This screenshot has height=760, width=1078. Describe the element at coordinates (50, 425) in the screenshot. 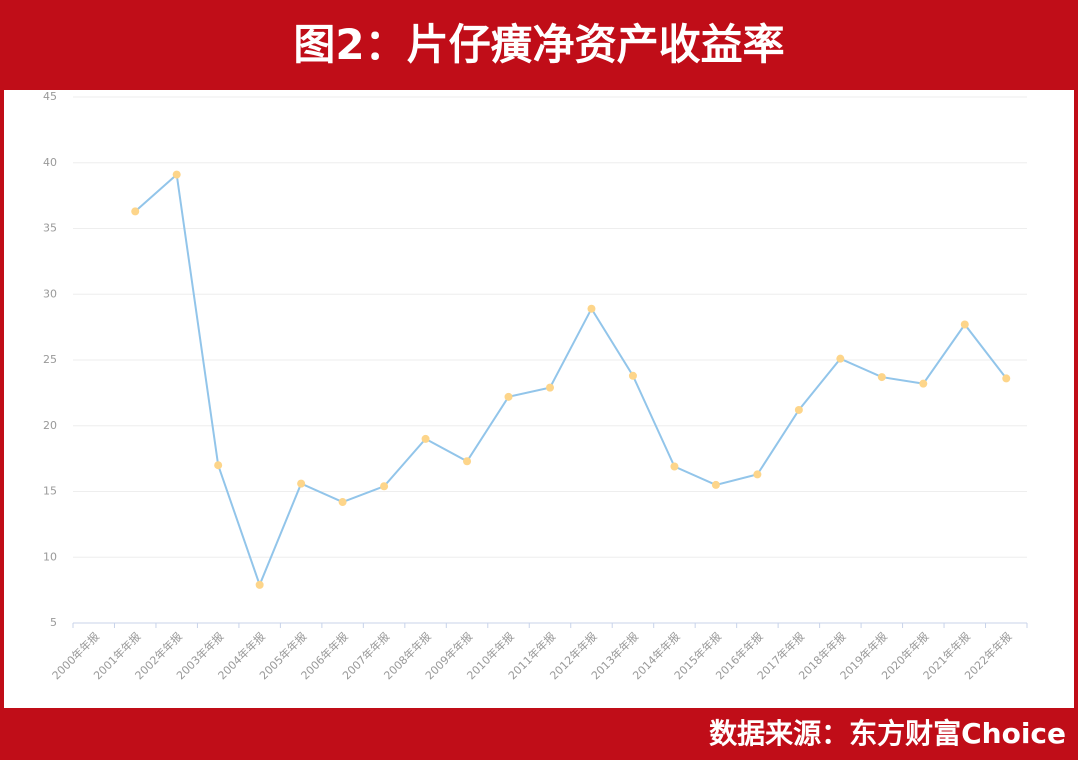

I see `y-tick-label: 20` at that location.